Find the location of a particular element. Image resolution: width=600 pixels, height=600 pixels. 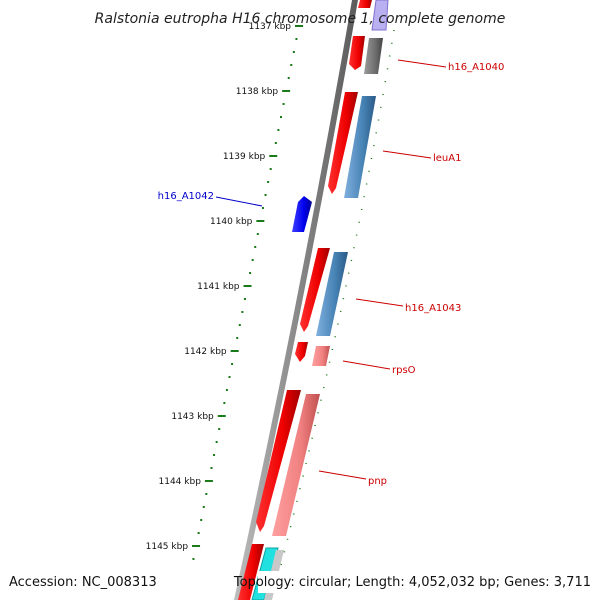

tick-label: 1138 kbp is located at coordinates (257, 92).